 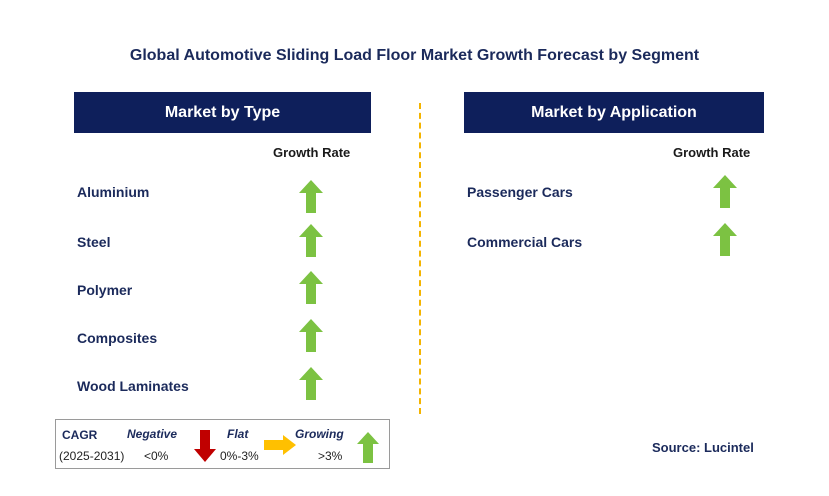 What do you see at coordinates (117, 338) in the screenshot?
I see `row-label-composites: Composites` at bounding box center [117, 338].